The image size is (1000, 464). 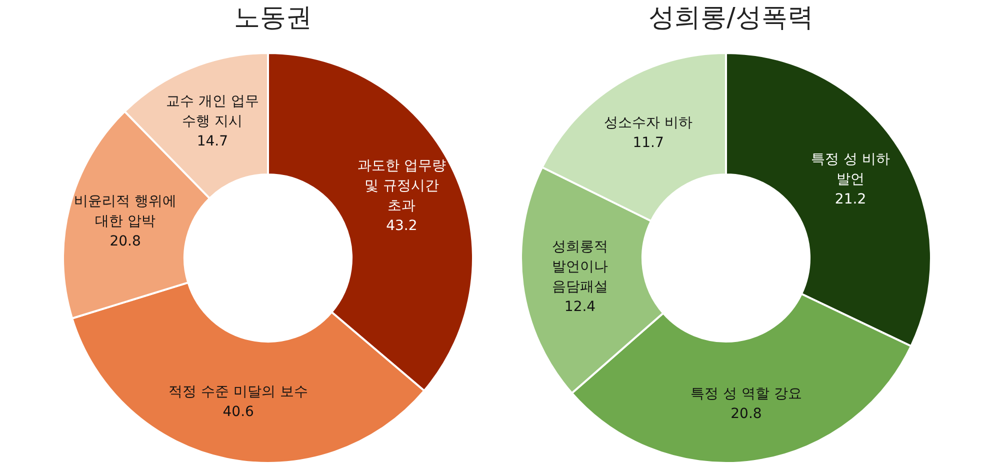 I want to click on slice-label: 성희롱적 발언이나 음담패설, so click(x=580, y=267).